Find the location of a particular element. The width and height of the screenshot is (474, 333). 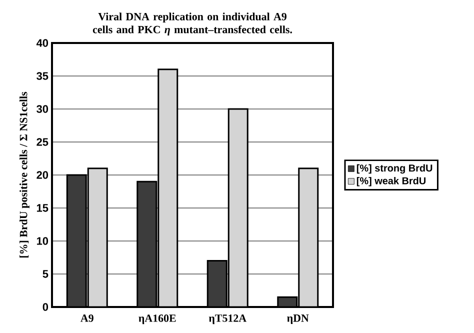

x-tick-label: A9 is located at coordinates (87, 318).